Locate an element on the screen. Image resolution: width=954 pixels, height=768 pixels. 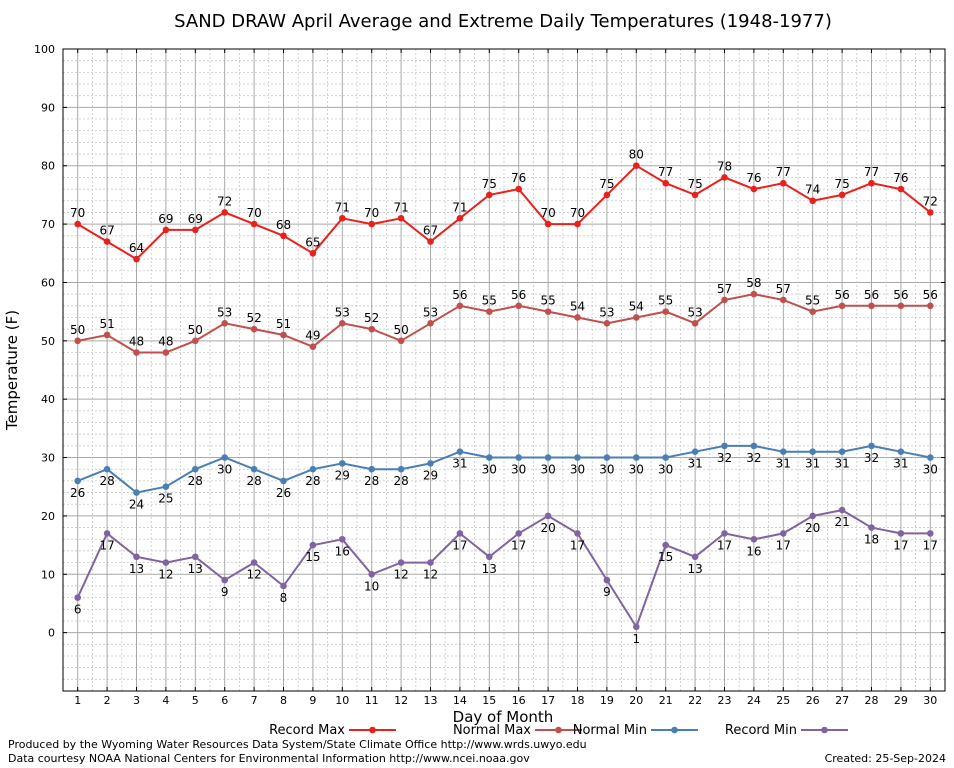
x-tick-label: 15 is located at coordinates (489, 700).